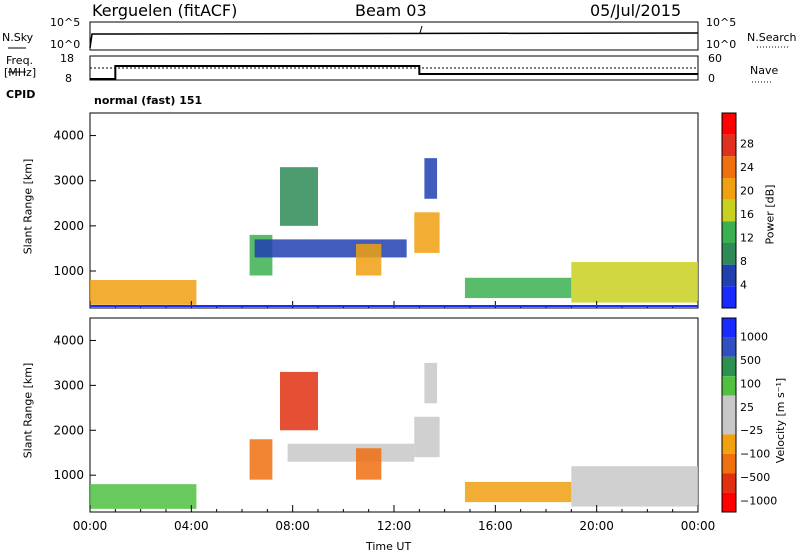 This screenshot has height=554, width=800. I want to click on power-colorbar-tick-0: 4, so click(743, 285).